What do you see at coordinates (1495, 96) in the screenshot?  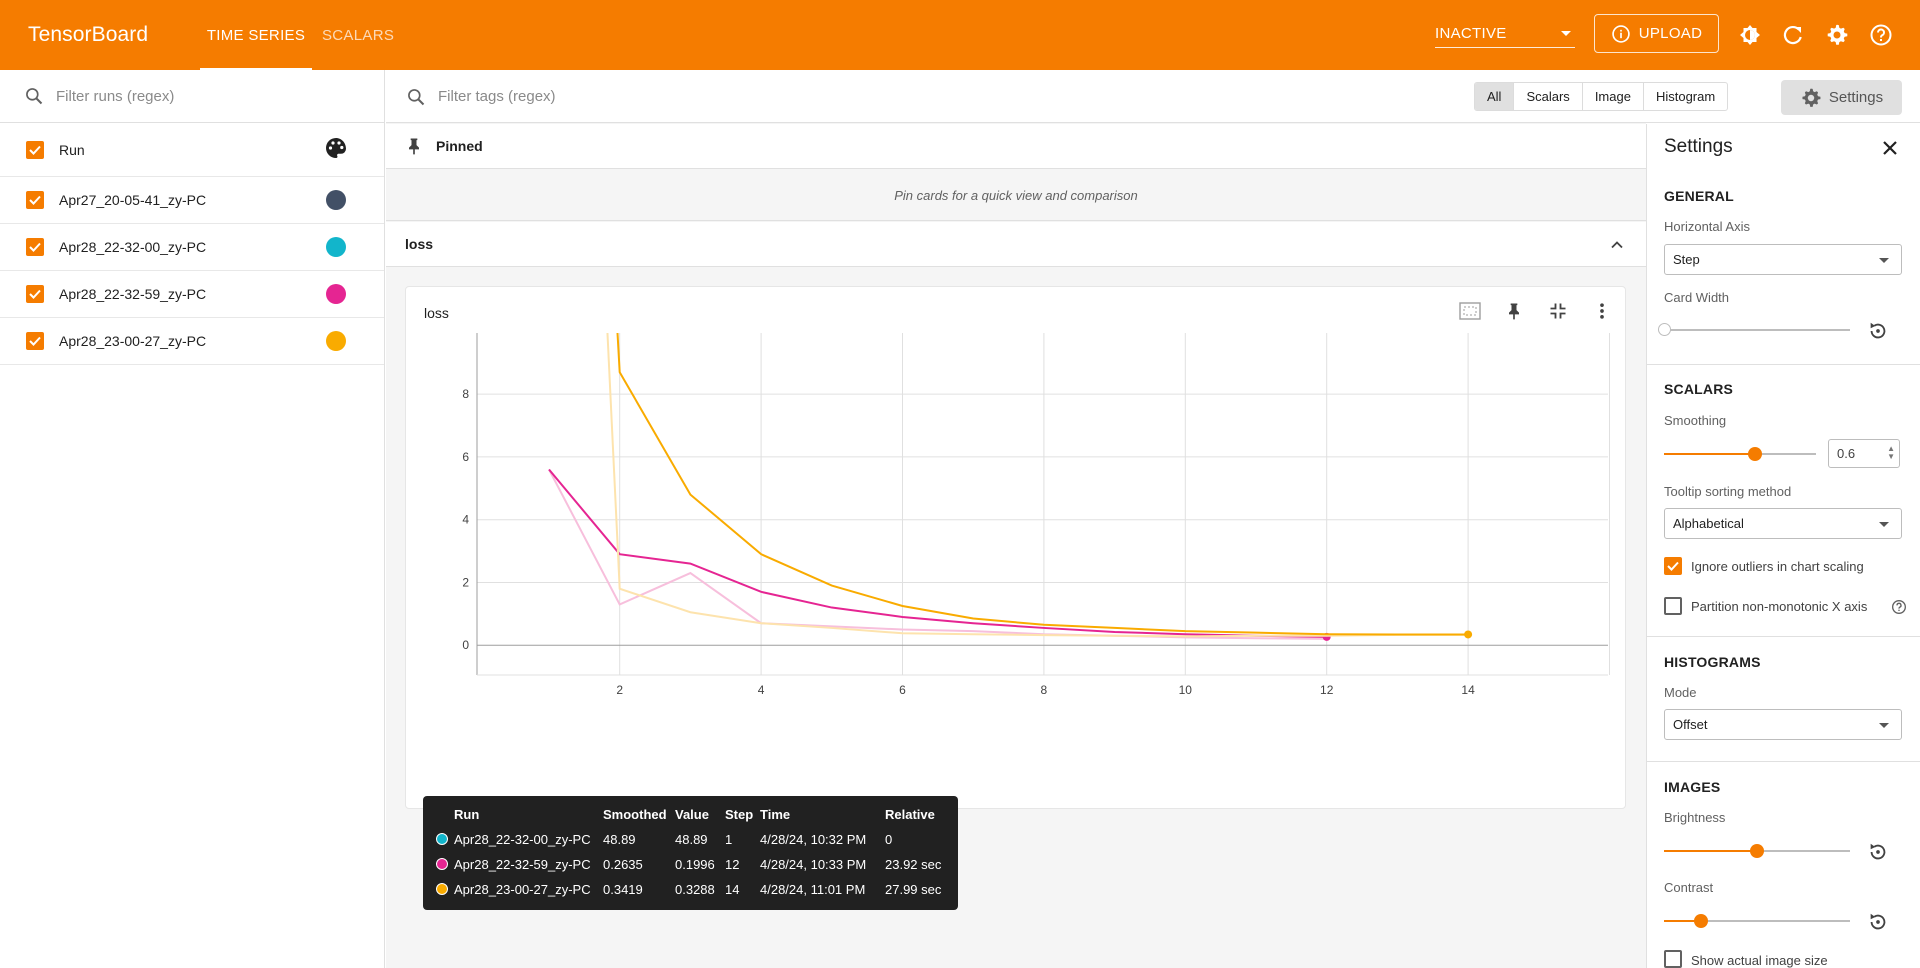 I see `filter-all: All` at bounding box center [1495, 96].